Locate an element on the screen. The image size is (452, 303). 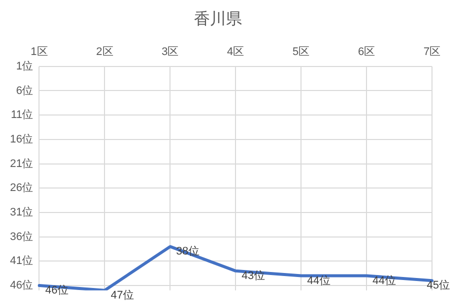
y-tick-label: 21位 is located at coordinates (22, 164).